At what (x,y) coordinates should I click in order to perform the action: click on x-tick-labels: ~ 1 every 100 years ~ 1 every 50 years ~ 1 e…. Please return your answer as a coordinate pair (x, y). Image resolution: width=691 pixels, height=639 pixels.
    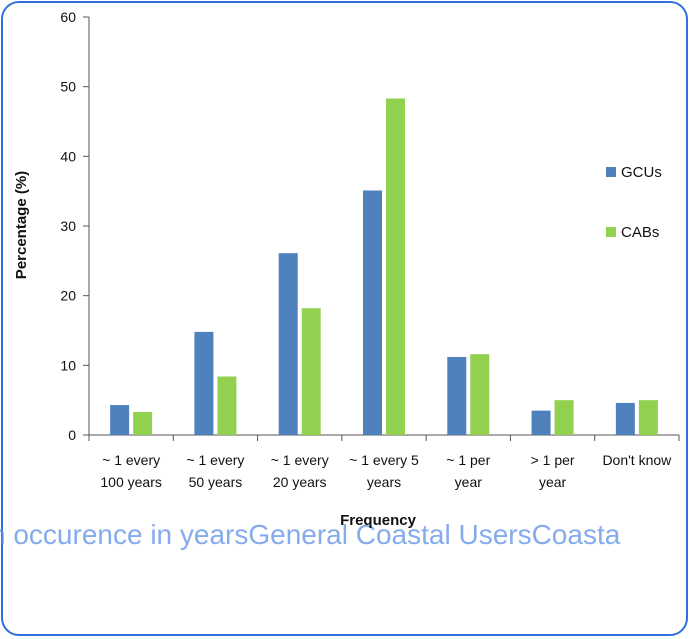
    Looking at the image, I should click on (386, 471).